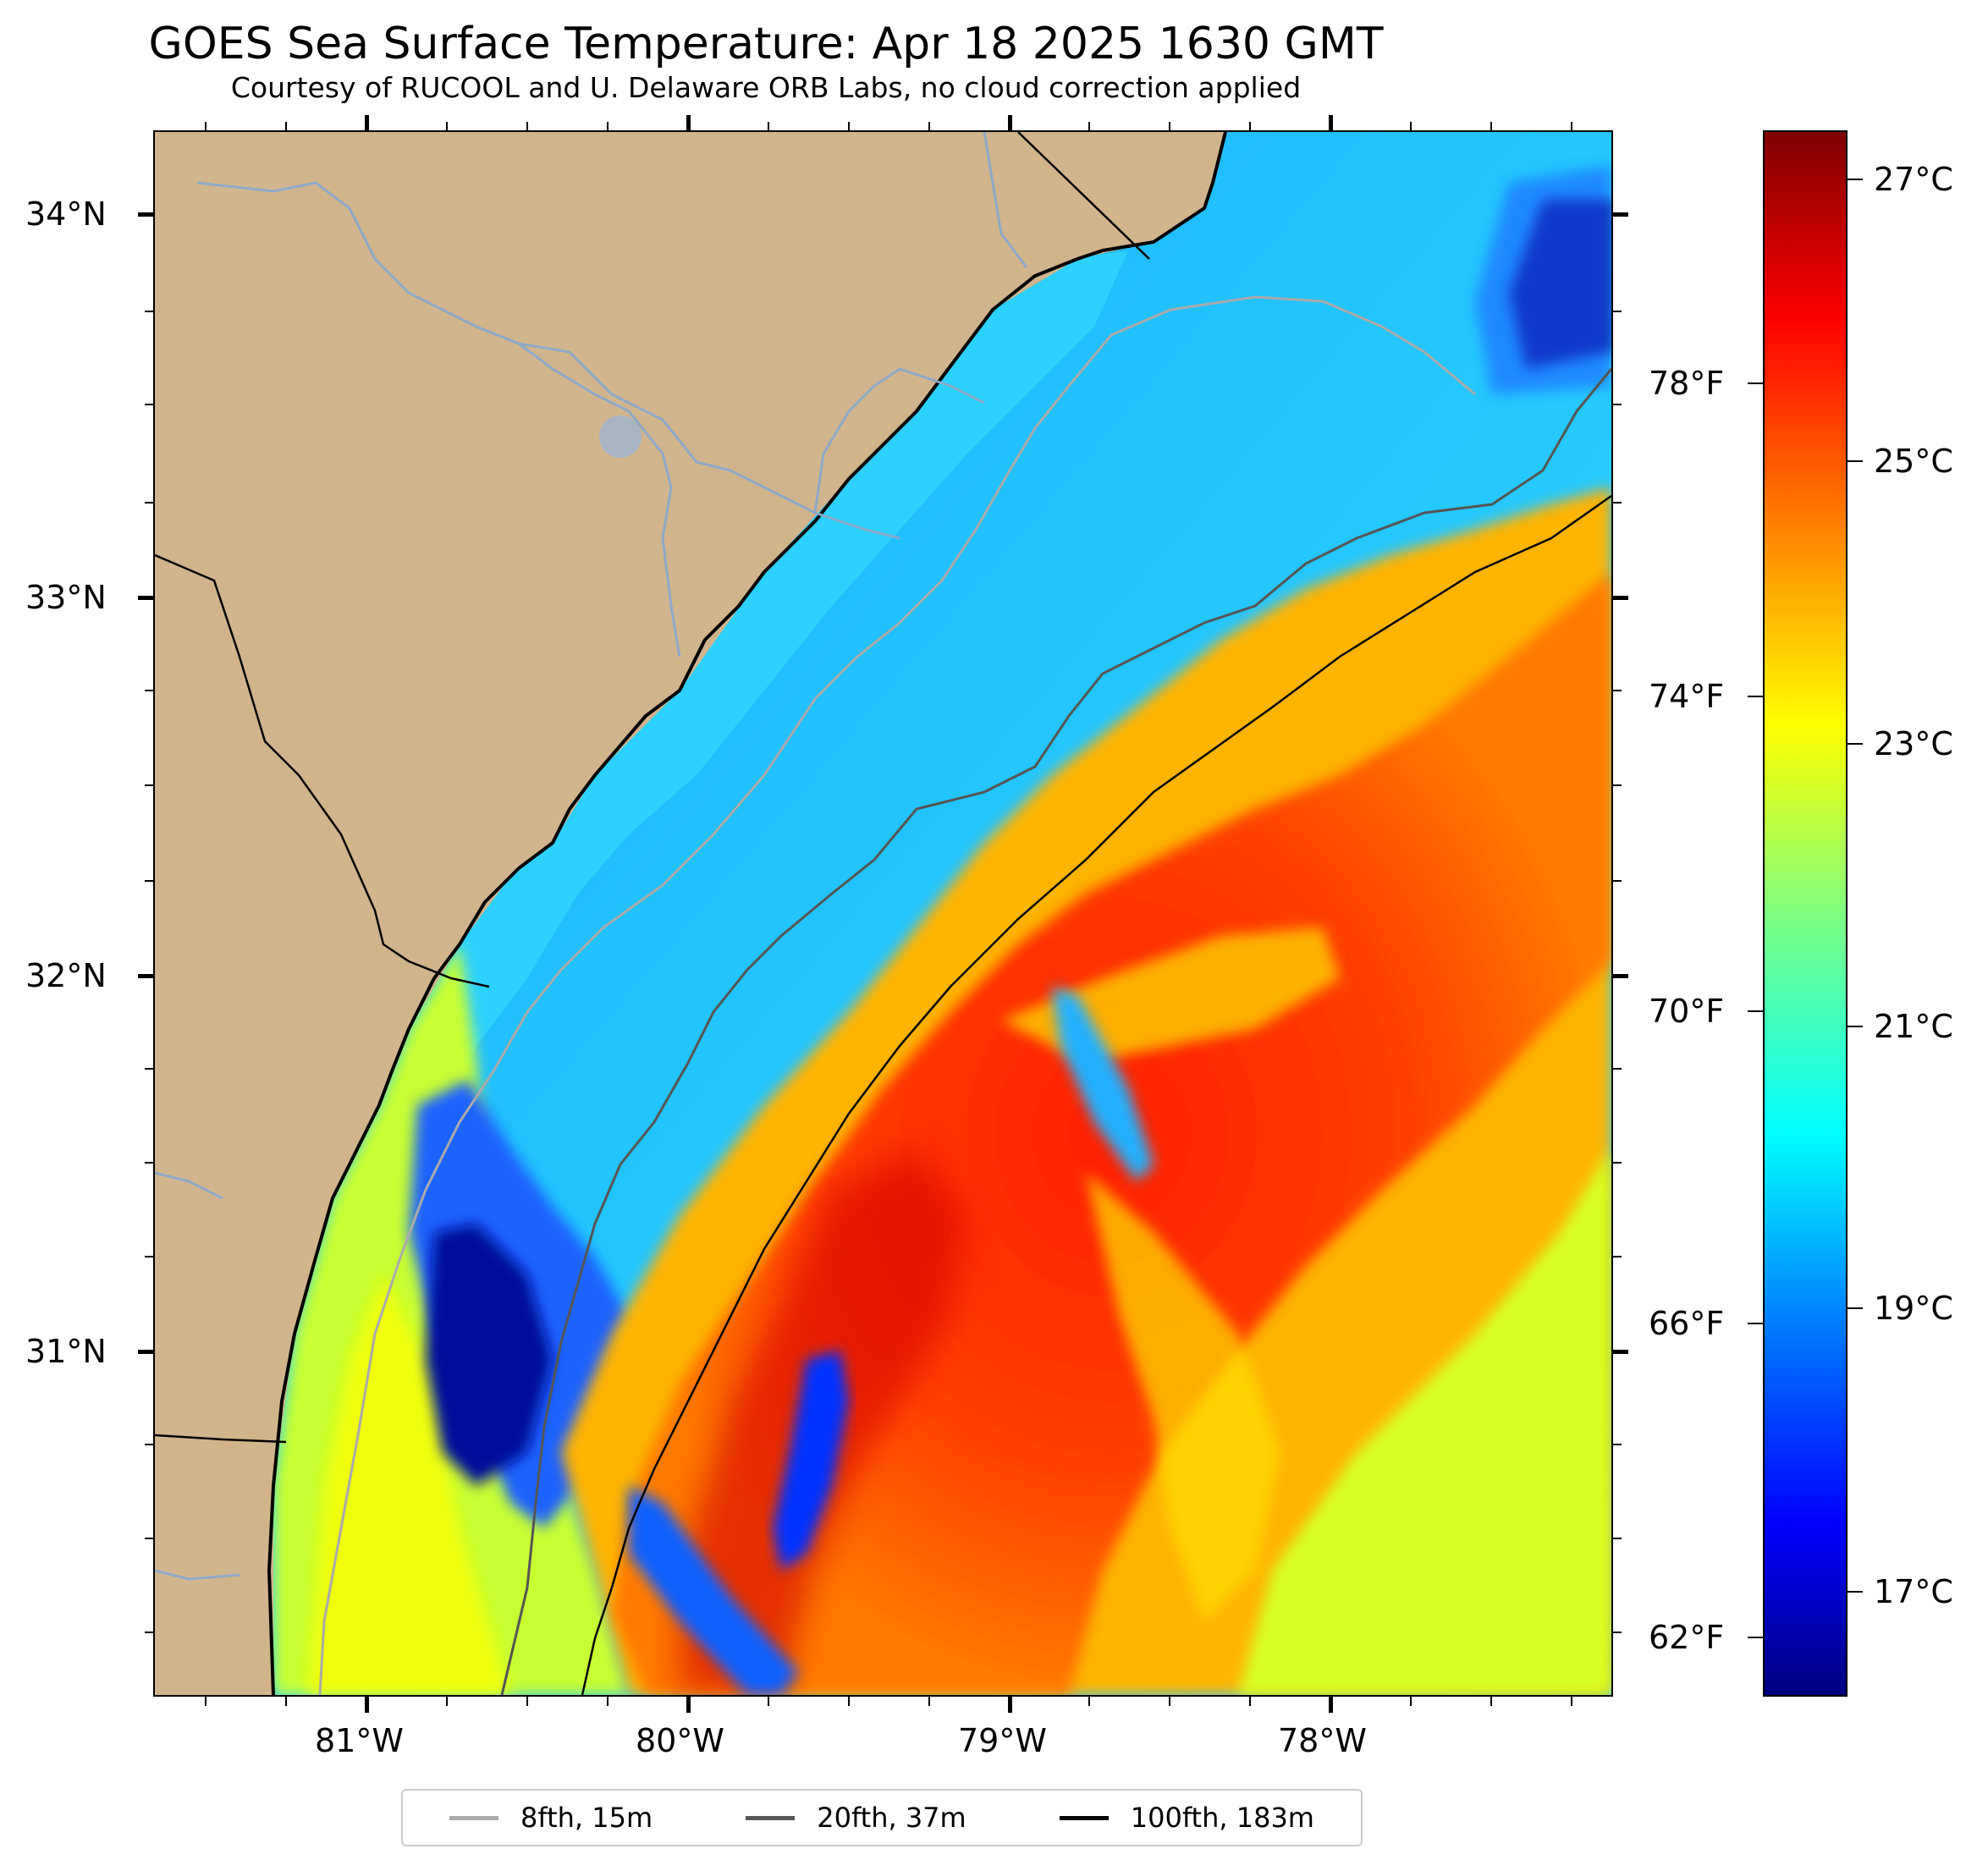 The width and height of the screenshot is (1988, 1871). I want to click on legend-line-20fth, so click(771, 1818).